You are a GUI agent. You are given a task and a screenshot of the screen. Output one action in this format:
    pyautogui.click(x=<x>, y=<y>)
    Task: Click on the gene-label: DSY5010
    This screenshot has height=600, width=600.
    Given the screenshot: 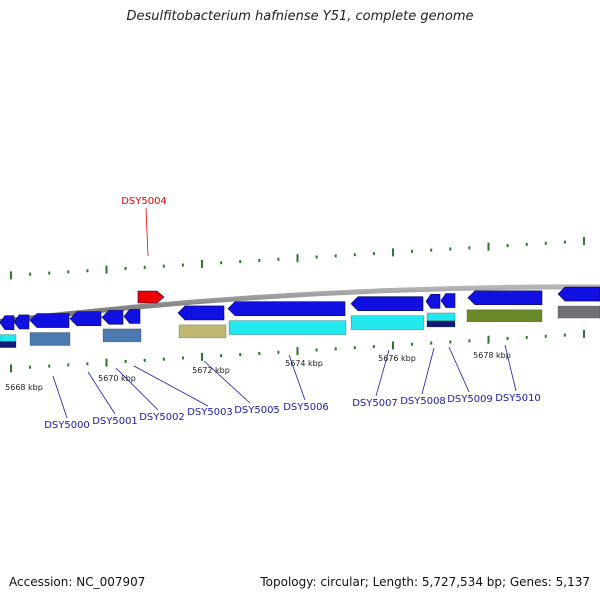 What is the action you would take?
    pyautogui.click(x=518, y=398)
    